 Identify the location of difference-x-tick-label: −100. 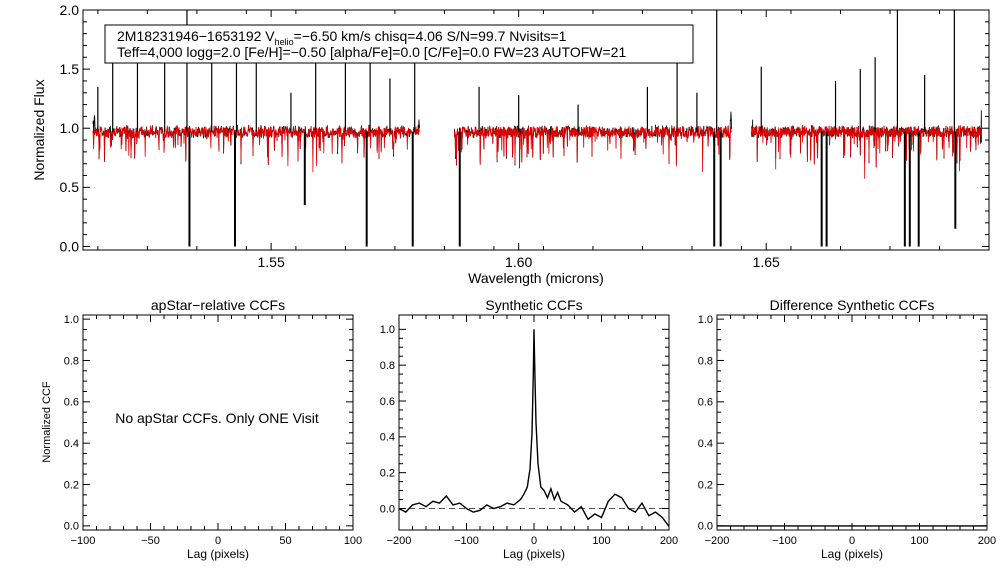
(784, 541).